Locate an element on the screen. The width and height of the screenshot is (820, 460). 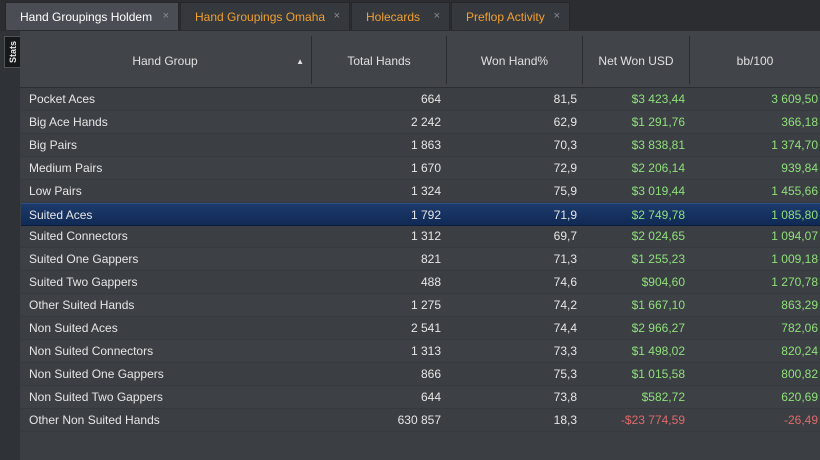
hand-group-cell: Non Suited One Gappers is located at coordinates (96, 373).